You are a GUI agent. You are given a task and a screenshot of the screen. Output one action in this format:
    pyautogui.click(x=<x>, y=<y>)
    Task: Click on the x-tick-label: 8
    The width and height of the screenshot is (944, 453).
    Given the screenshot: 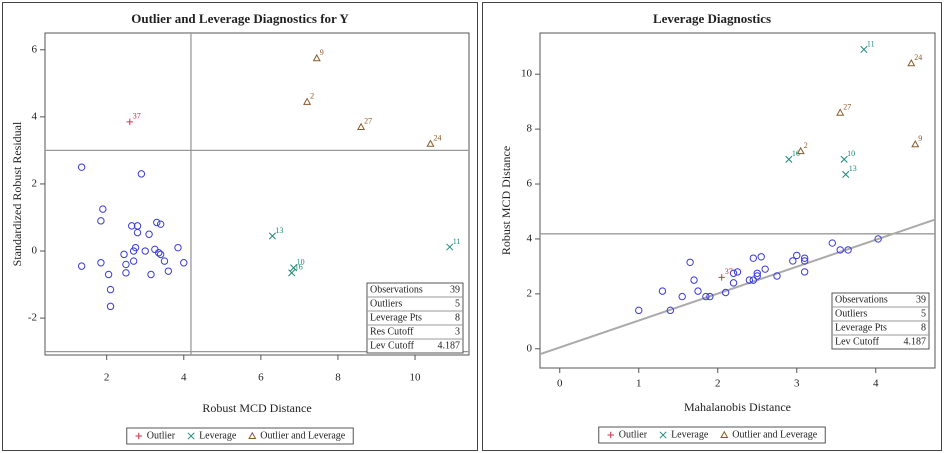 What is the action you would take?
    pyautogui.click(x=338, y=378)
    